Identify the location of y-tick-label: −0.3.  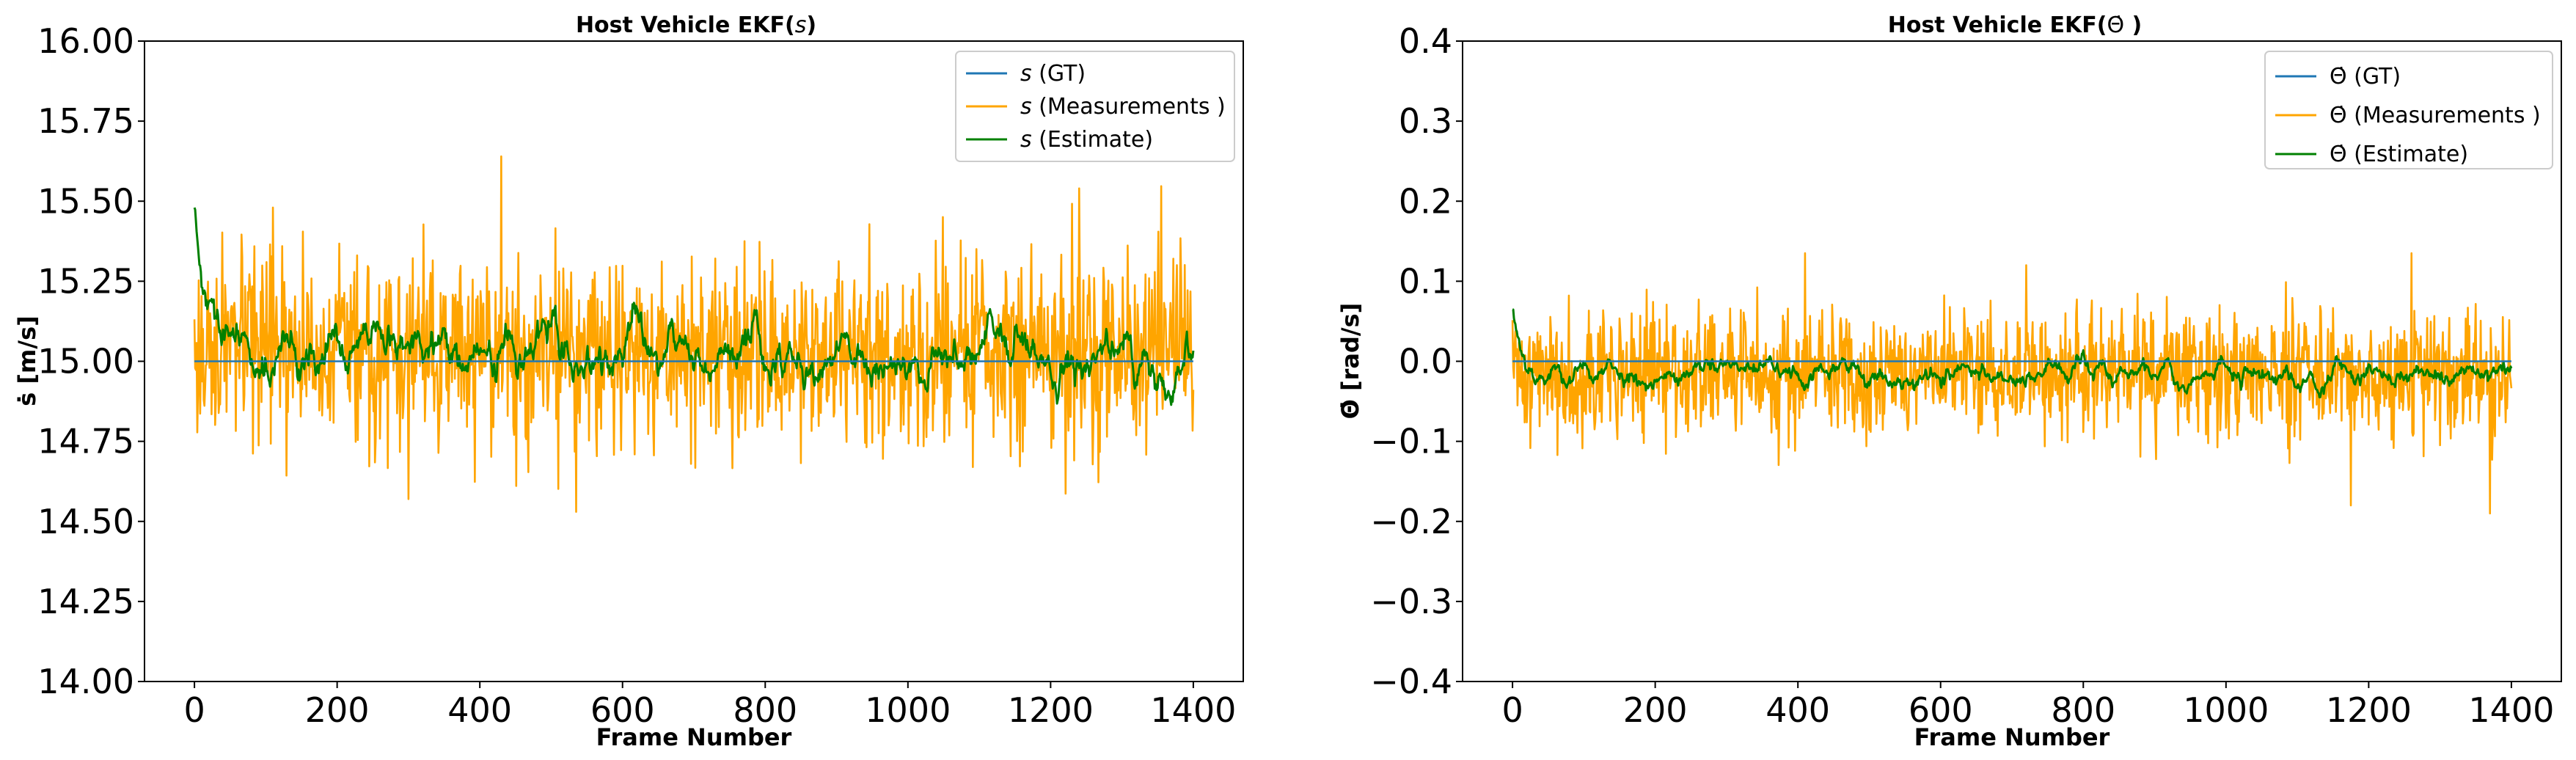
(1411, 601).